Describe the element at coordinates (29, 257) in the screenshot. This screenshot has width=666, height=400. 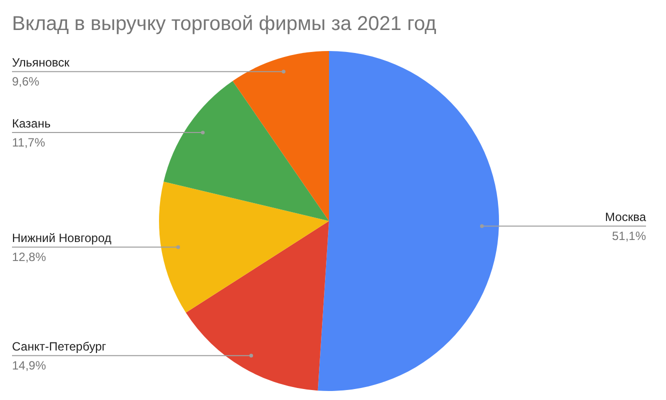
I see `data-label: 12,8%` at that location.